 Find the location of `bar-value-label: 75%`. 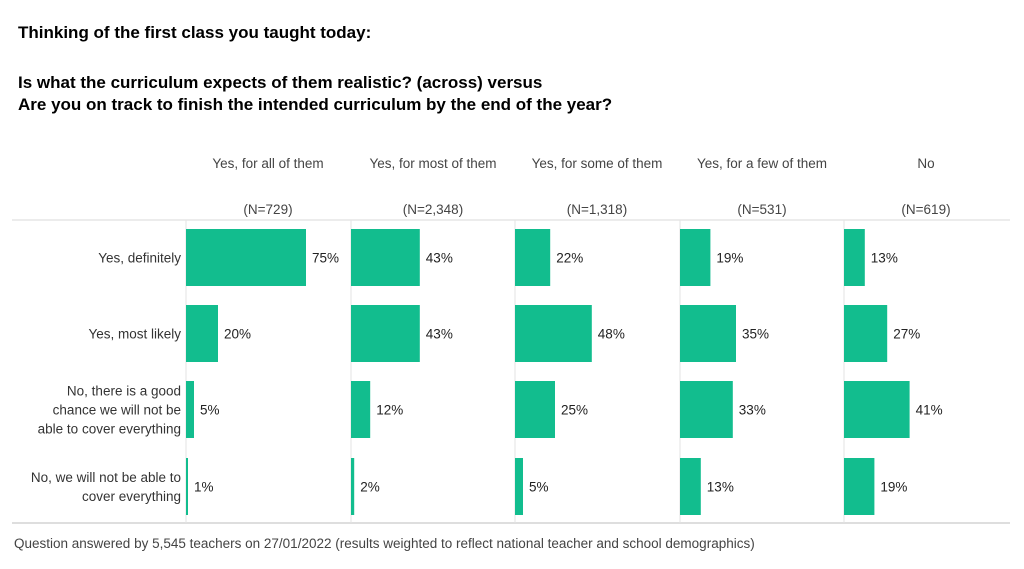

bar-value-label: 75% is located at coordinates (325, 258).